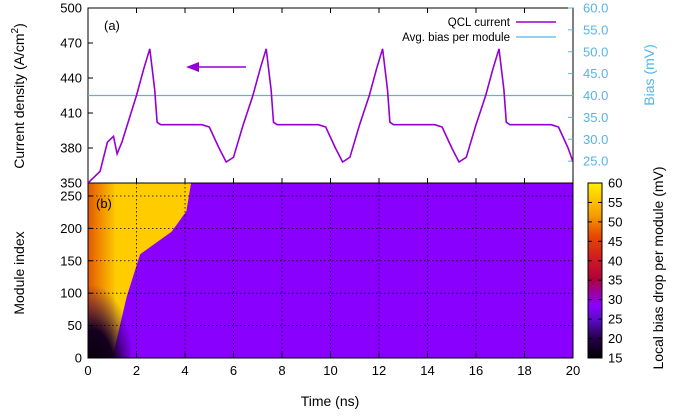 Image resolution: width=687 pixels, height=416 pixels. Describe the element at coordinates (71, 195) in the screenshot. I see `y-tick-label-module: 250` at that location.